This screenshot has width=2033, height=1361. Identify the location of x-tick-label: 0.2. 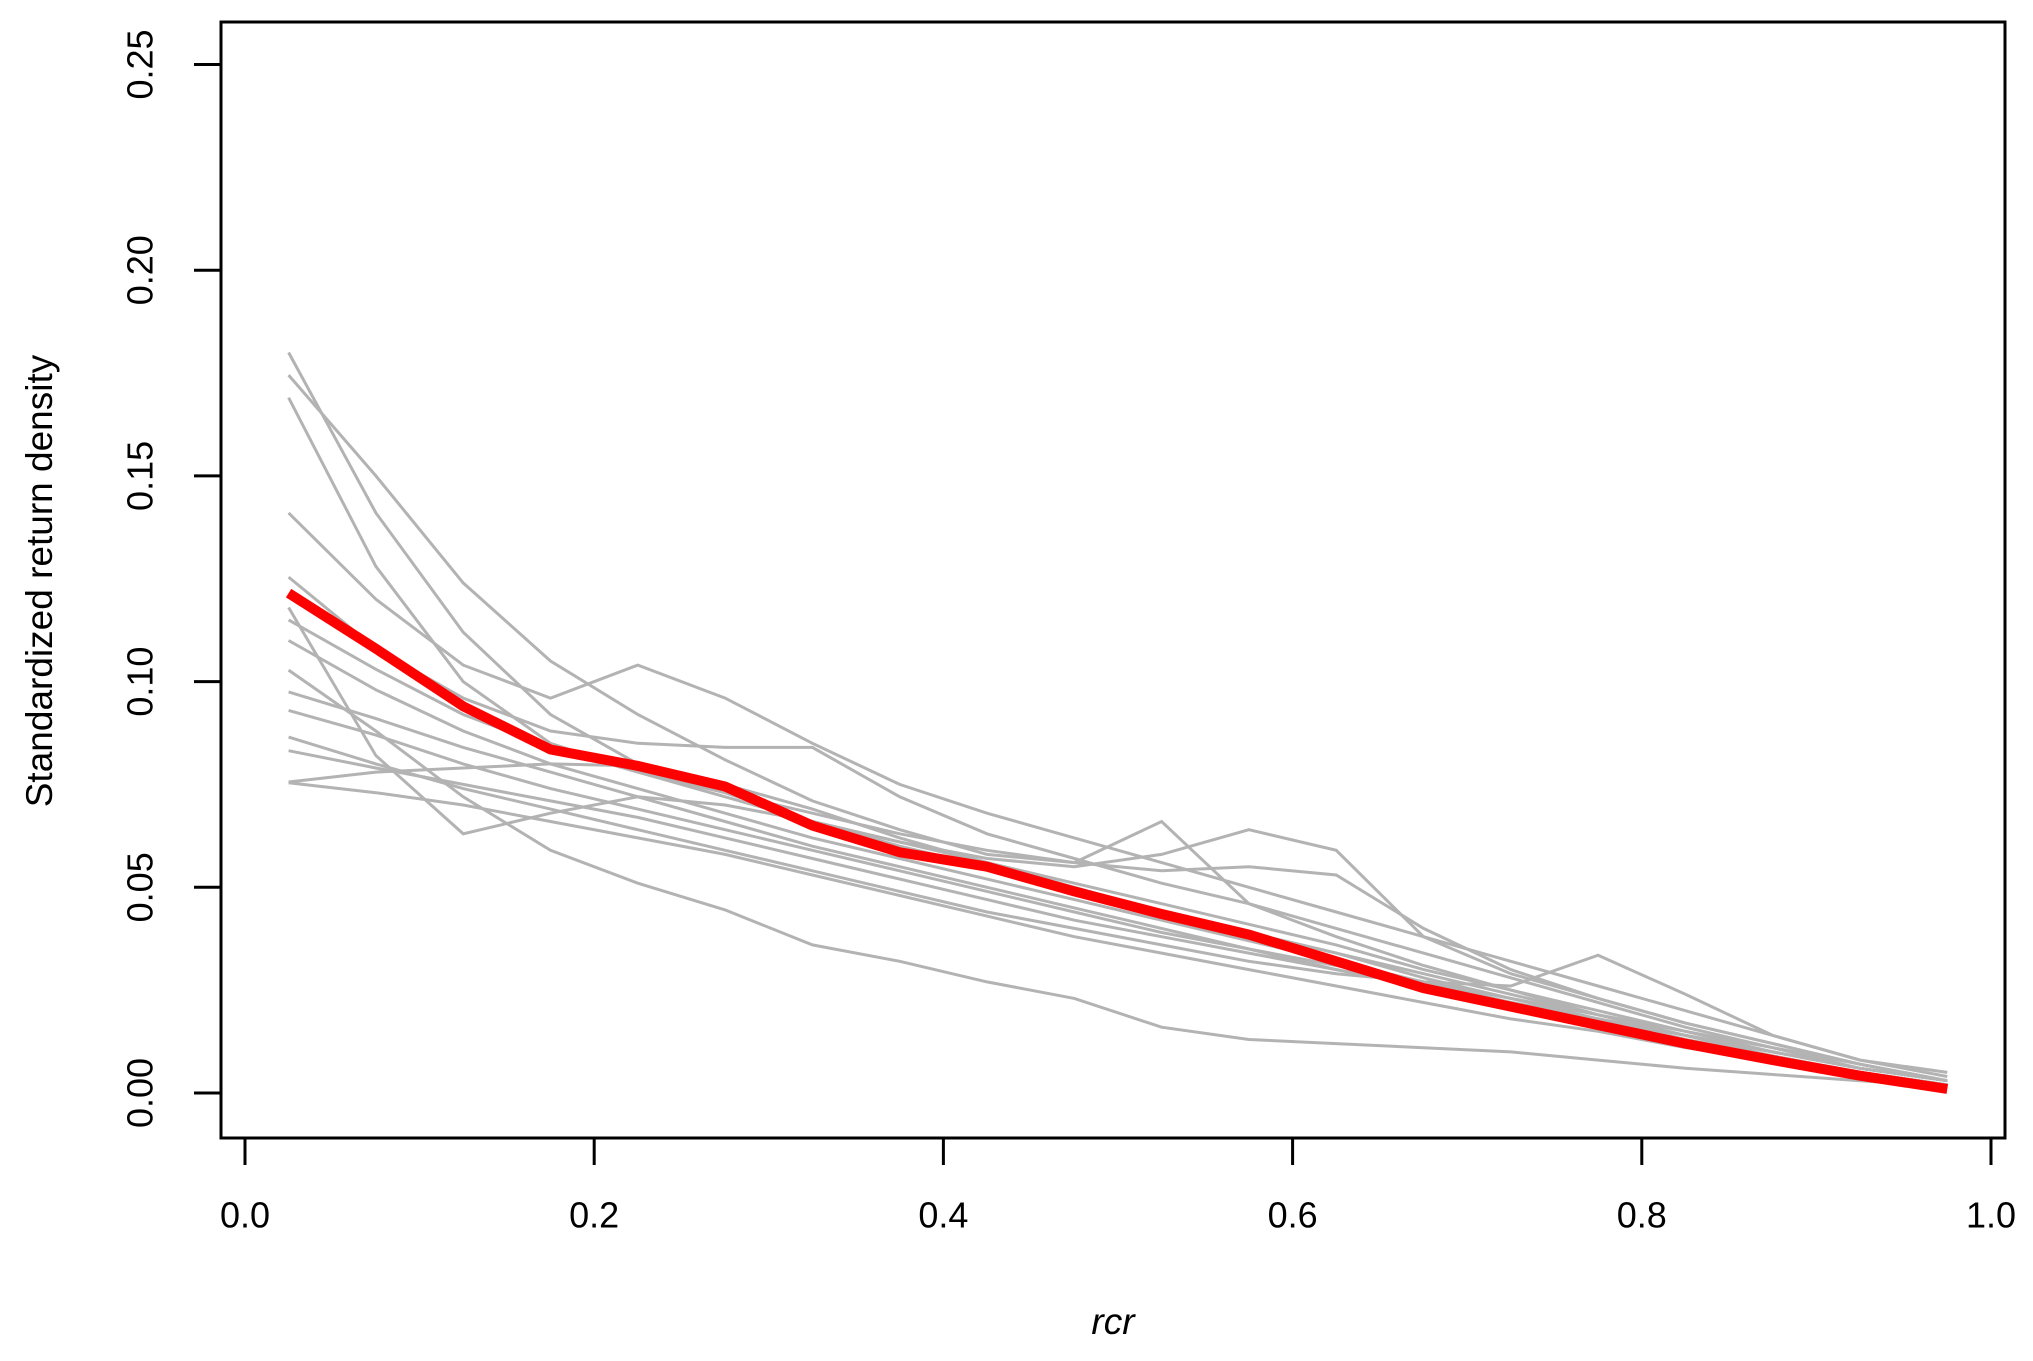
(594, 1215).